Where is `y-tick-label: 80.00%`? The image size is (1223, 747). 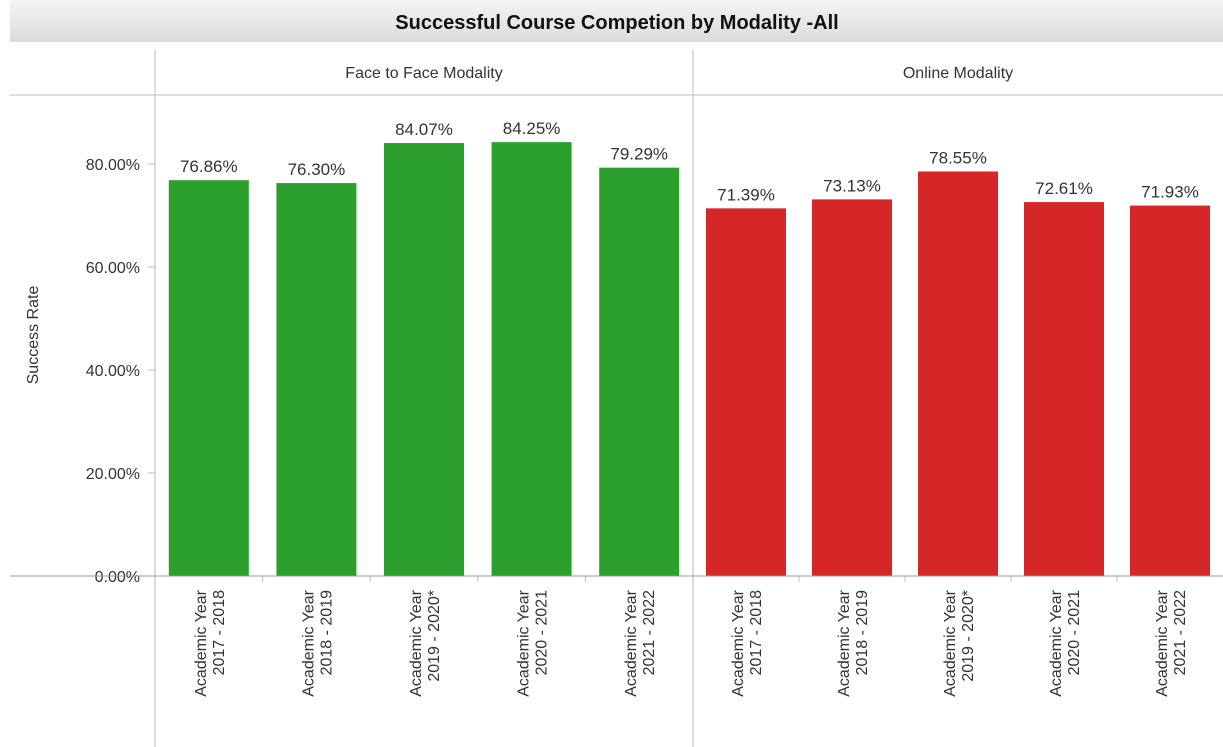
y-tick-label: 80.00% is located at coordinates (113, 165).